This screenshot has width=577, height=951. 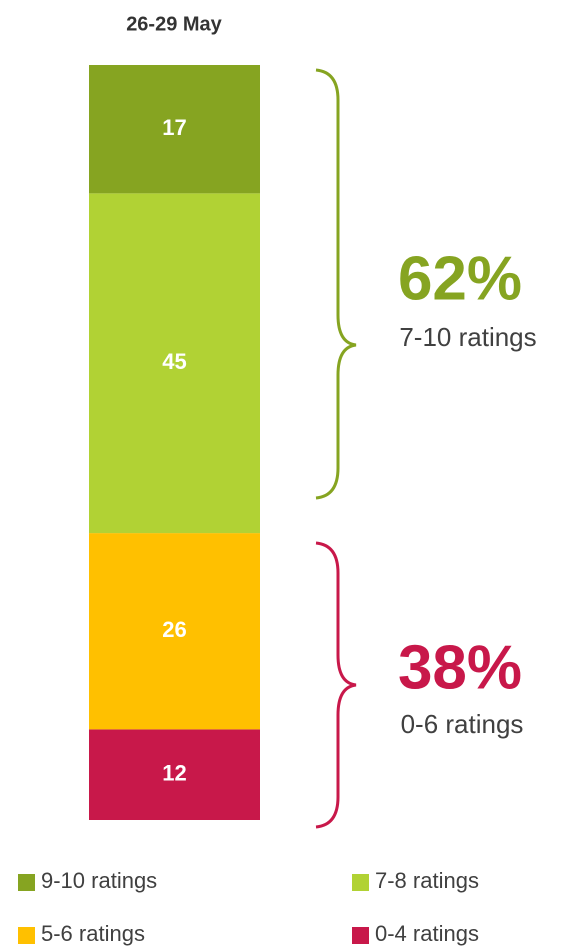 What do you see at coordinates (467, 337) in the screenshot?
I see `annotation-label: 7-10 ratings` at bounding box center [467, 337].